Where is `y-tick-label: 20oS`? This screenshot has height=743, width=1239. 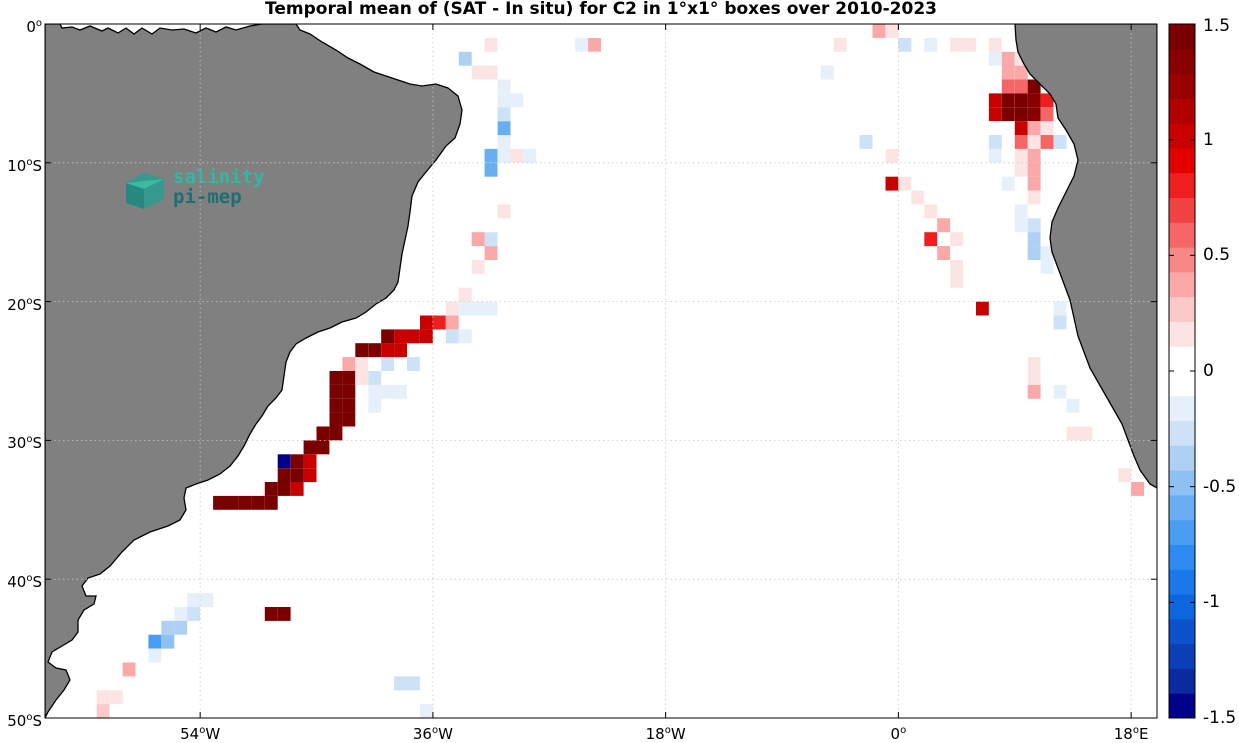 y-tick-label: 20oS is located at coordinates (24, 304).